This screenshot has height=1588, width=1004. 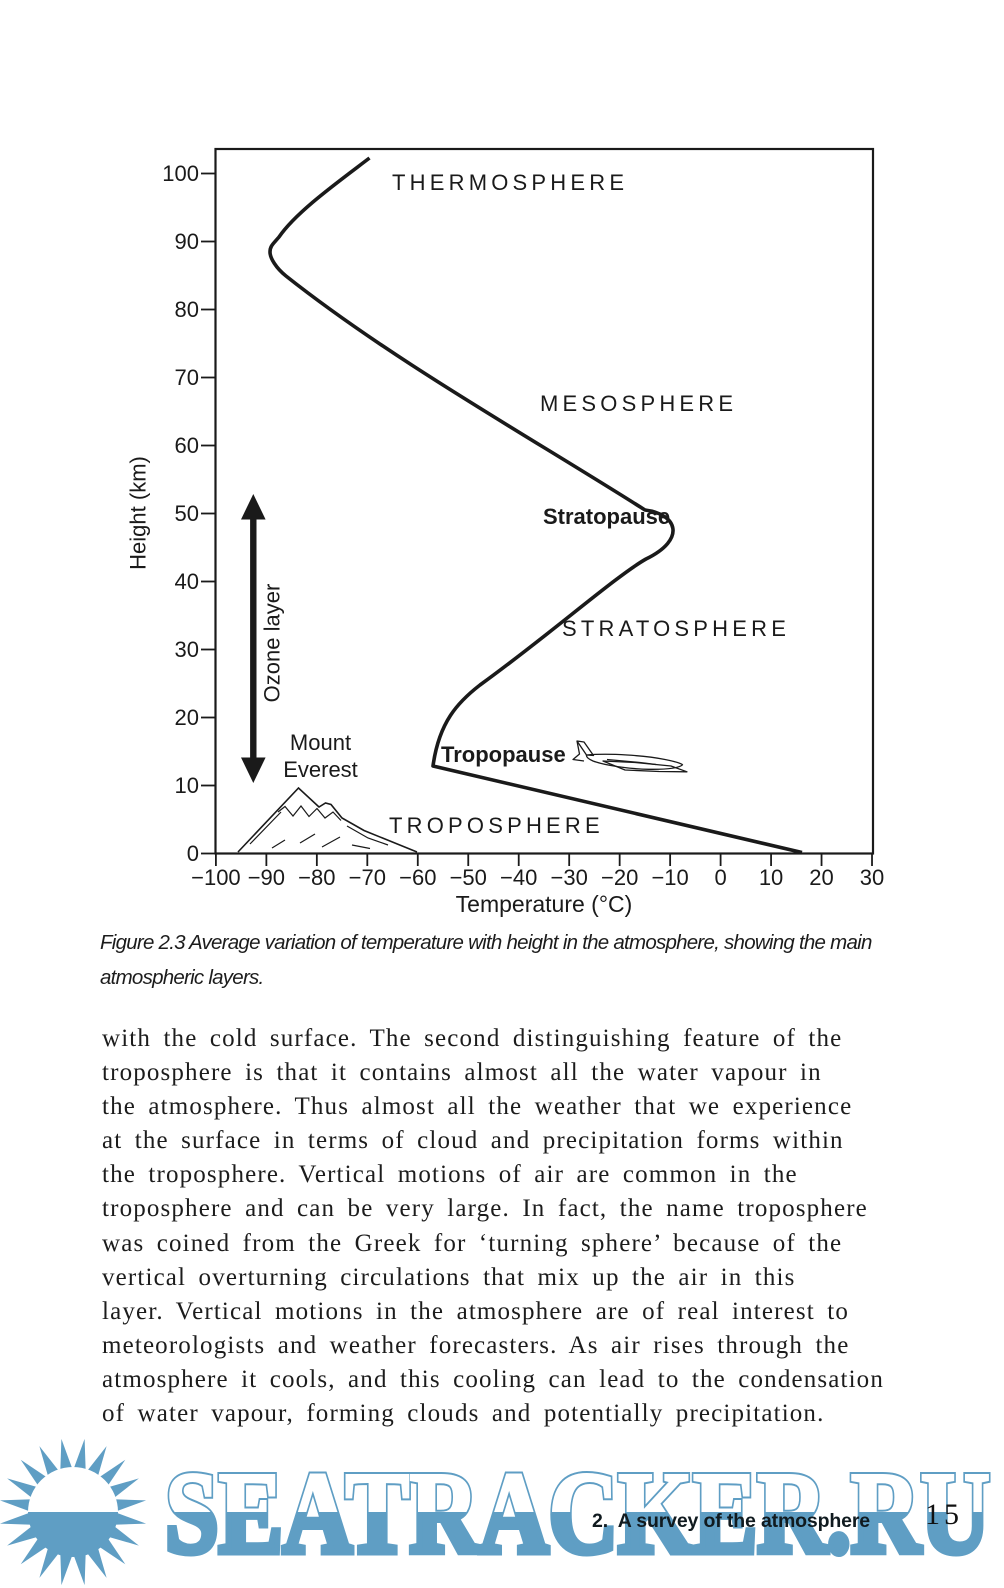 What do you see at coordinates (569, 877) in the screenshot?
I see `svg-text: −30` at bounding box center [569, 877].